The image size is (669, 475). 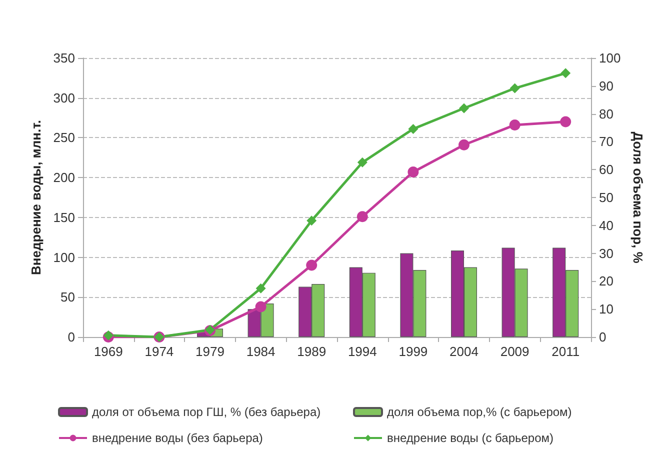 What do you see at coordinates (67, 297) in the screenshot?
I see `y-tick-label: 50` at bounding box center [67, 297].